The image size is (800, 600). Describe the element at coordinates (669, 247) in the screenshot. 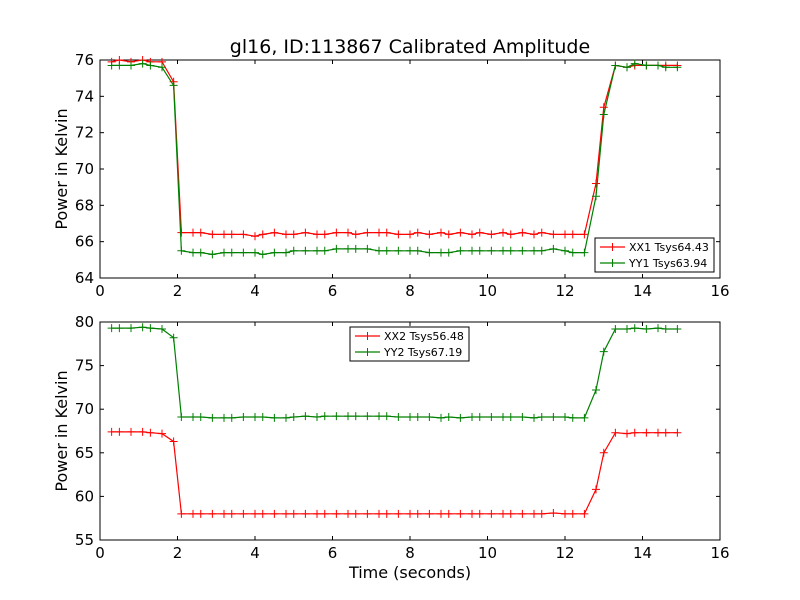

I see `legend-label: XX1 Tsys64.43` at that location.